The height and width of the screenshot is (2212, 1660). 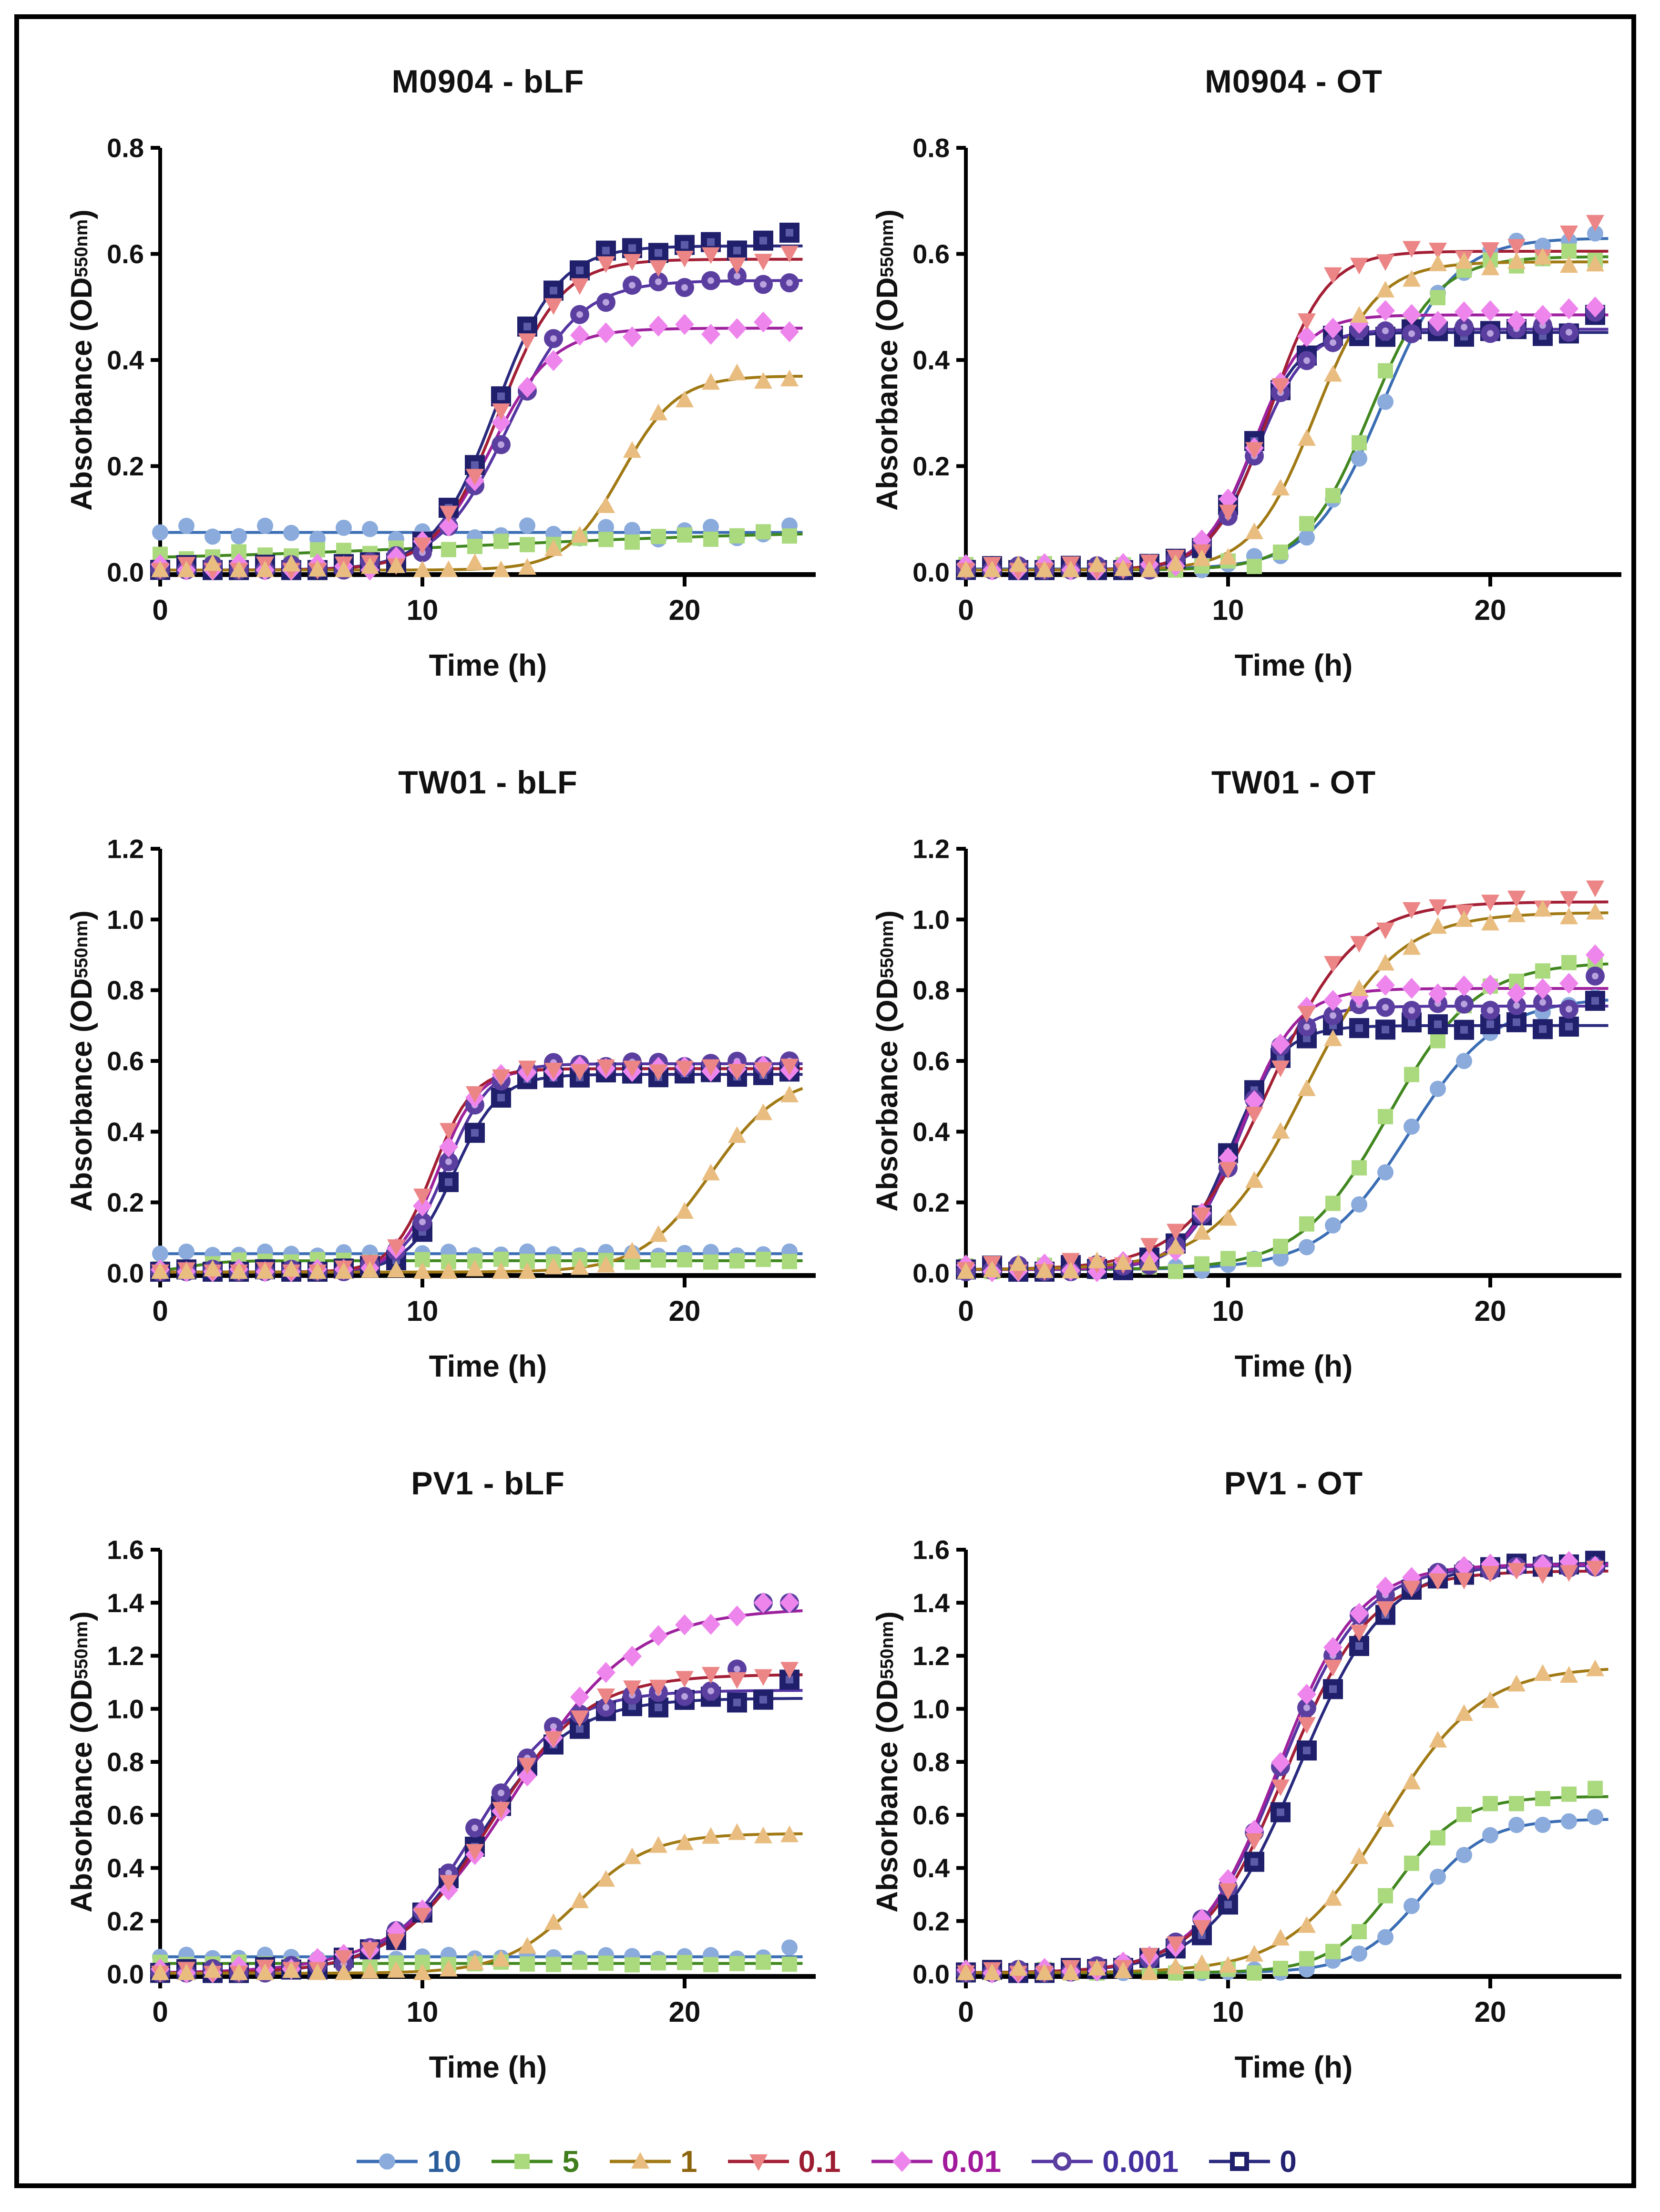 What do you see at coordinates (487, 81) in the screenshot?
I see `chart-title: M0904 - bLF` at bounding box center [487, 81].